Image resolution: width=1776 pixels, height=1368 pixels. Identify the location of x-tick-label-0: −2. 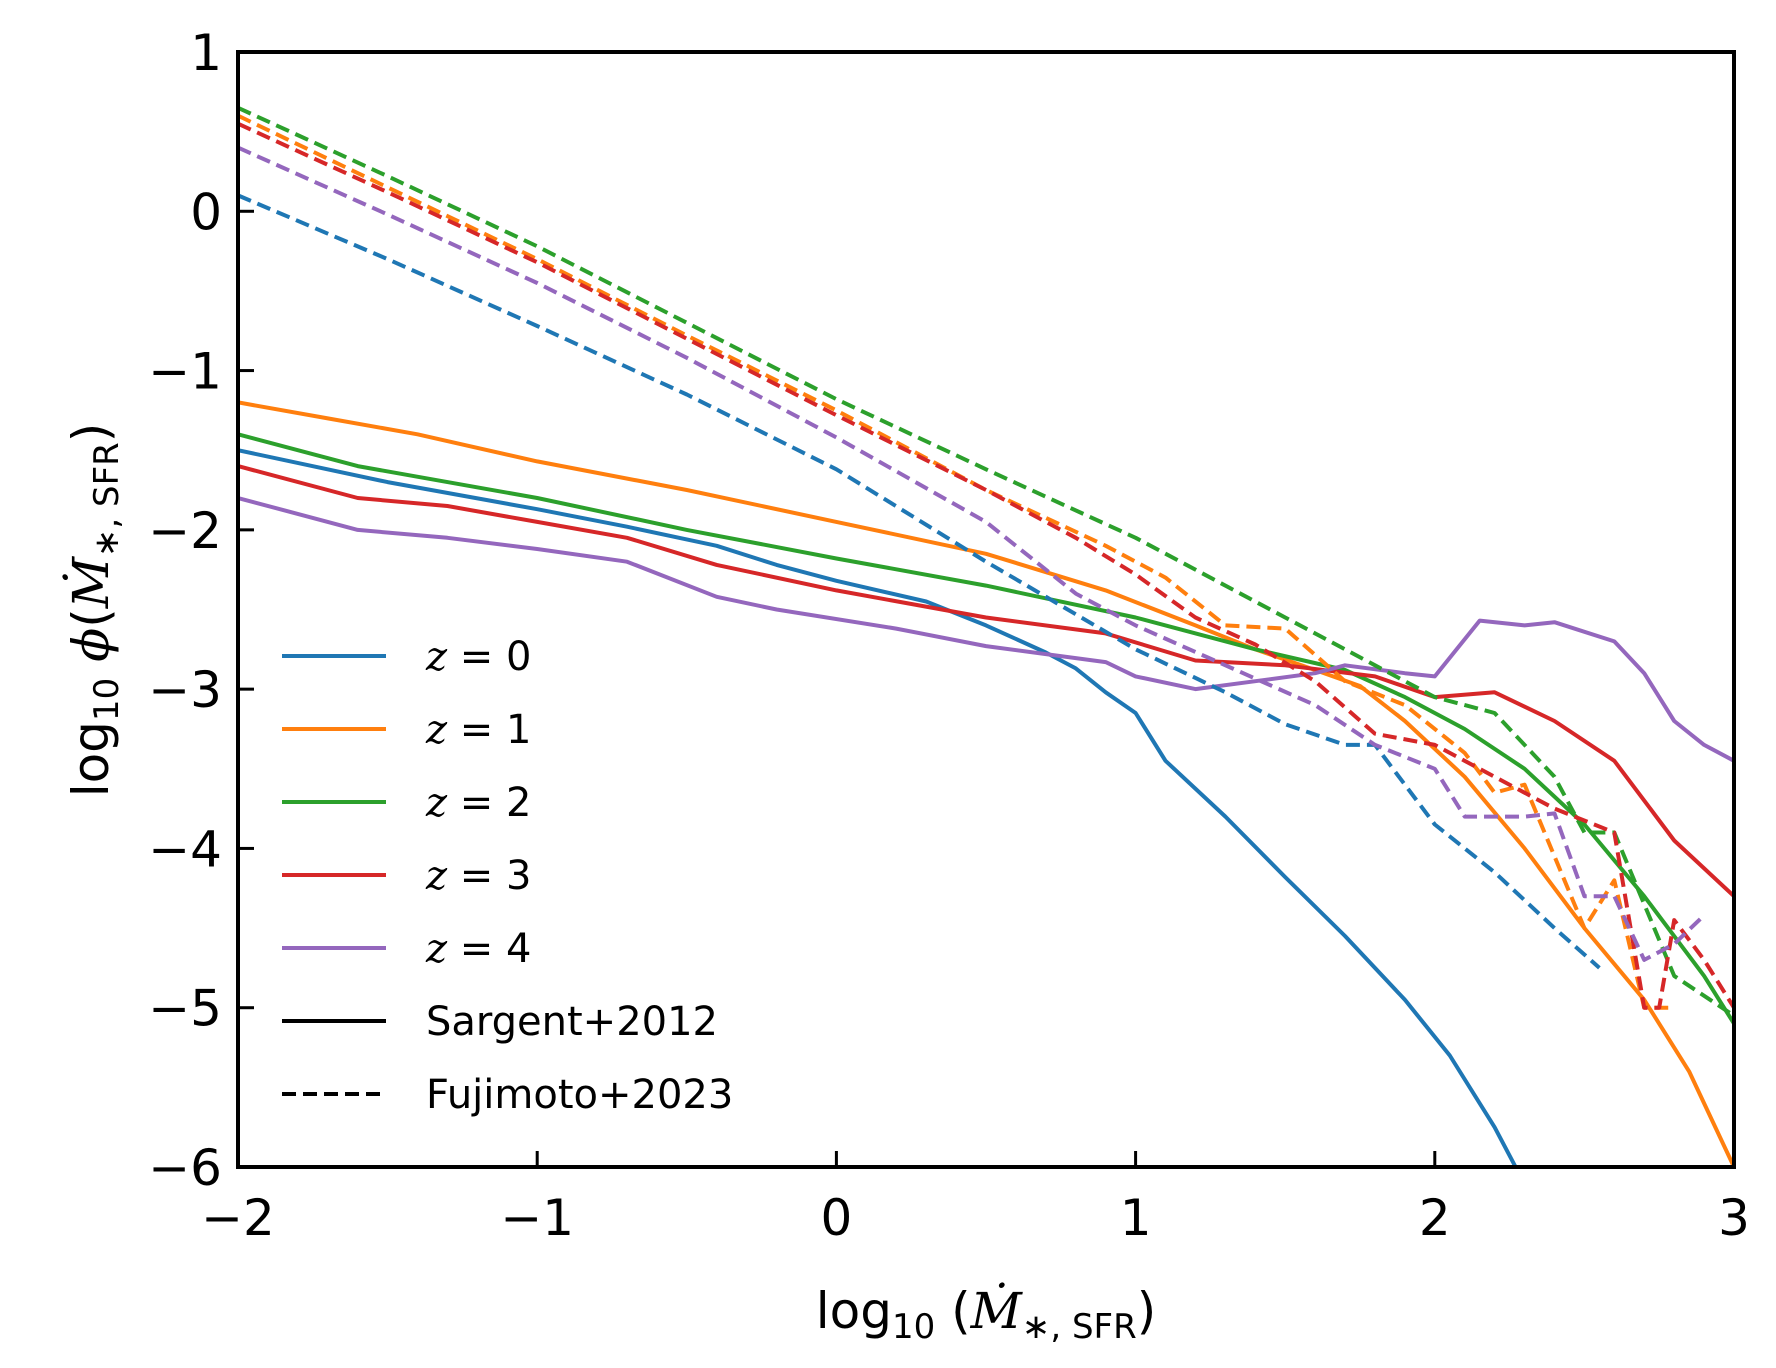
(238, 1218).